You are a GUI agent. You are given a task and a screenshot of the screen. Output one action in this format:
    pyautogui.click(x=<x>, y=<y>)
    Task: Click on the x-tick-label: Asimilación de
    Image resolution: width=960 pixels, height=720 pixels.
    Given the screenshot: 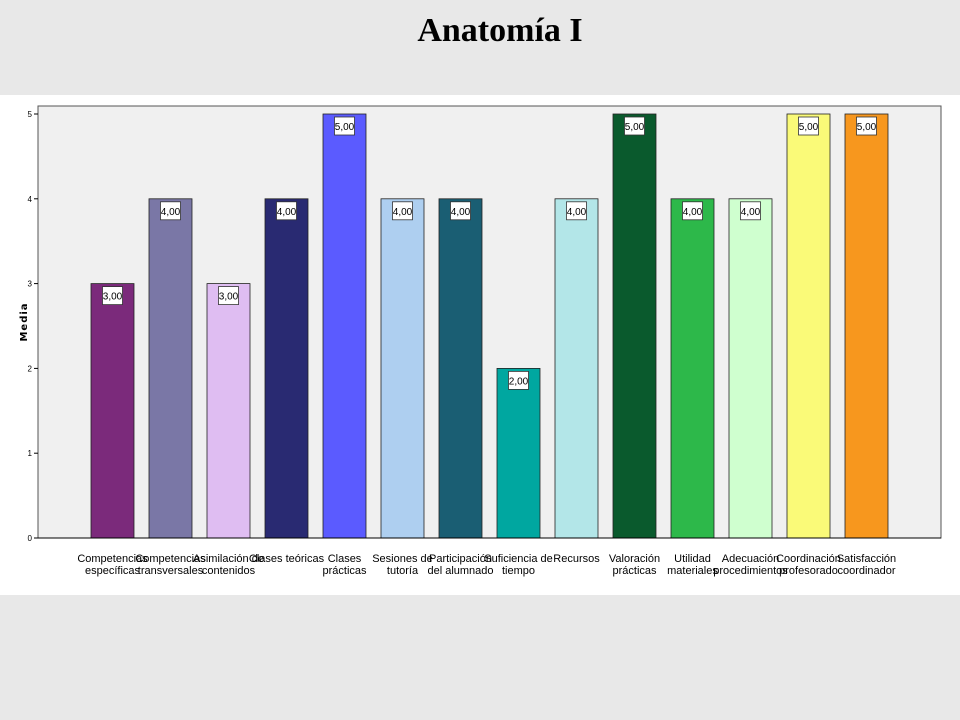 What is the action you would take?
    pyautogui.click(x=228, y=559)
    